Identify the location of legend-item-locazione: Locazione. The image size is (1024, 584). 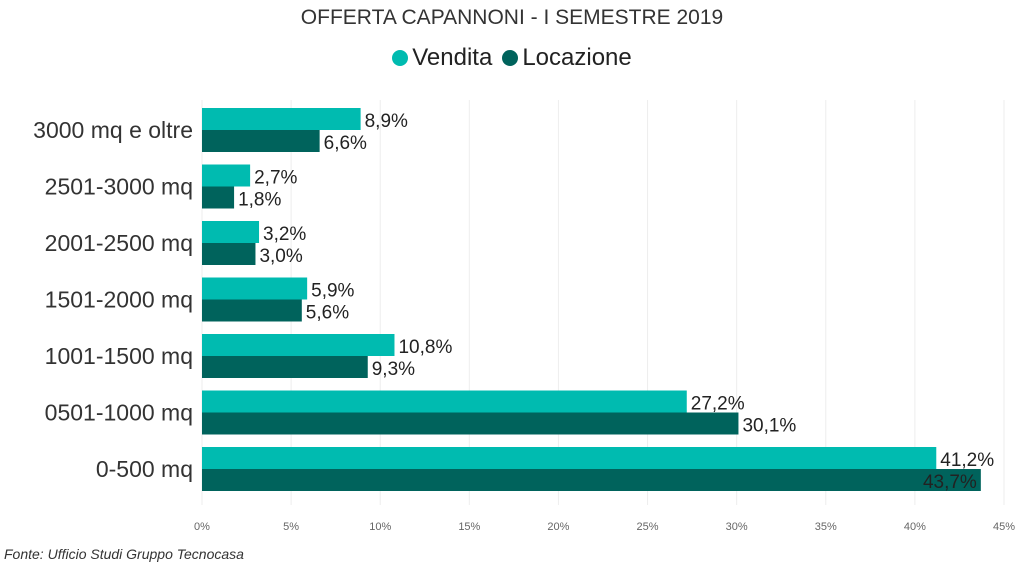
(567, 58).